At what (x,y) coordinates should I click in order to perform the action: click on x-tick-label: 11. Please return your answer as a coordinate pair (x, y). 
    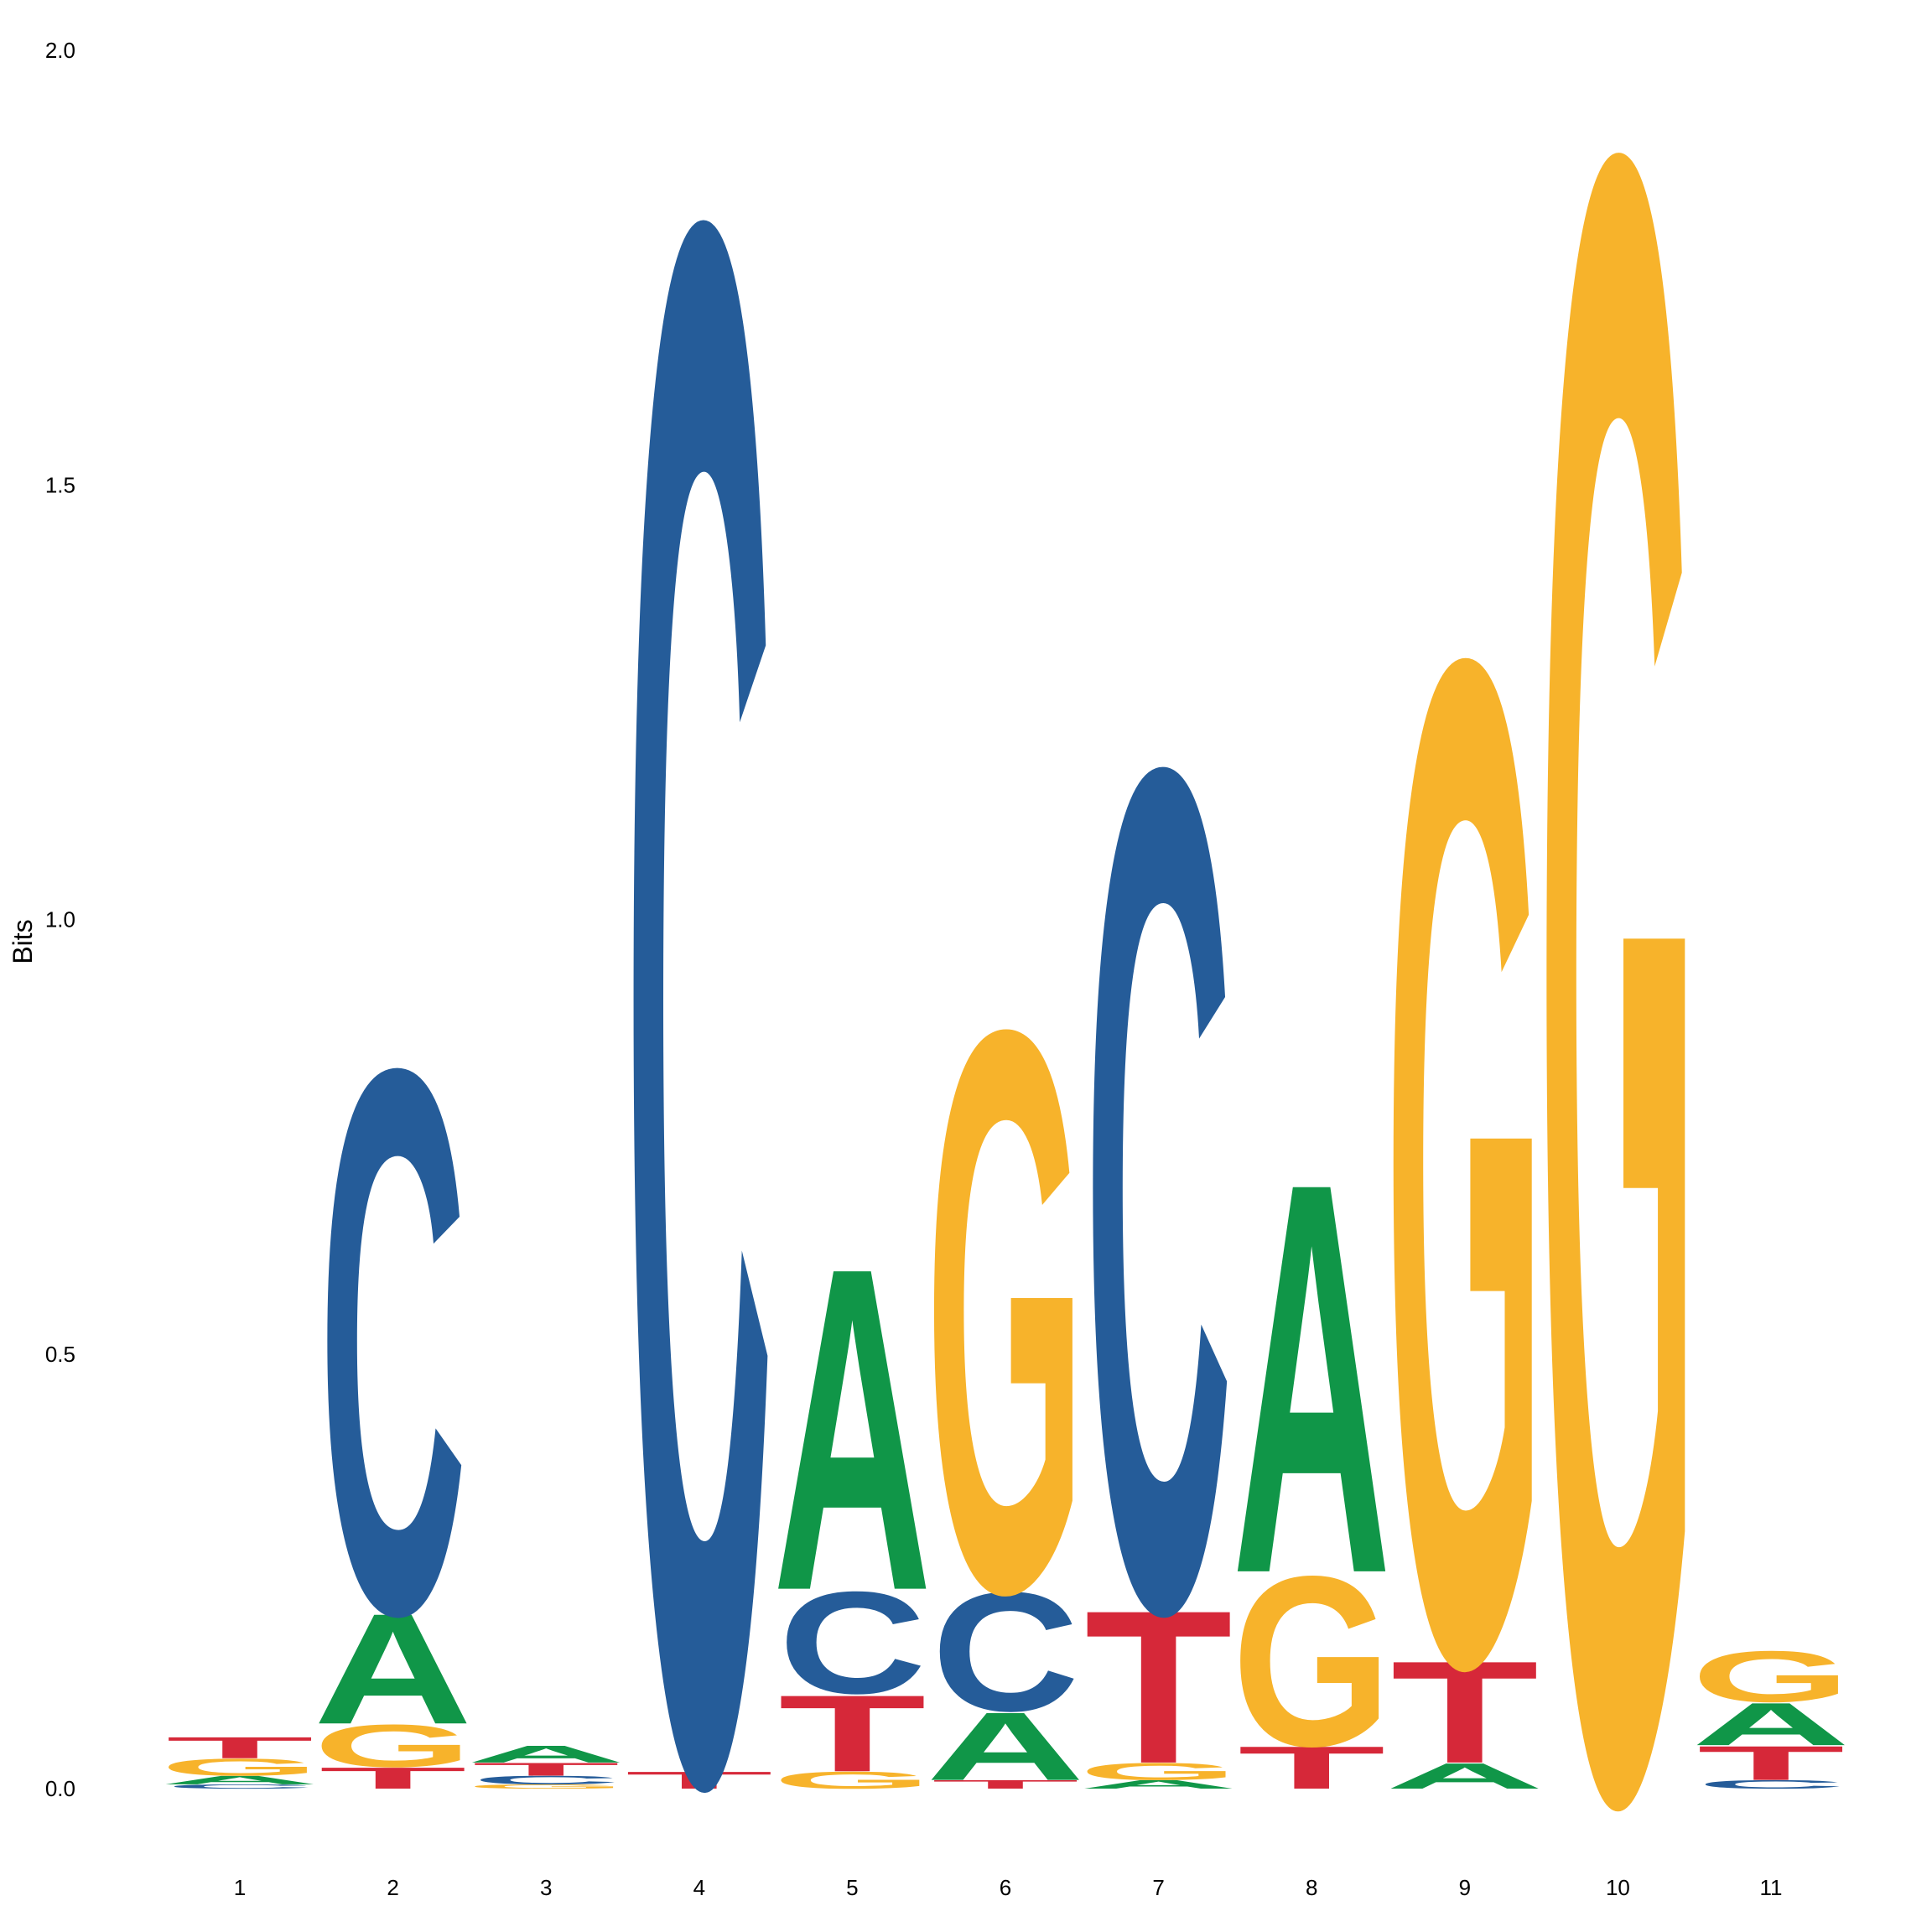
    Looking at the image, I should click on (1771, 1887).